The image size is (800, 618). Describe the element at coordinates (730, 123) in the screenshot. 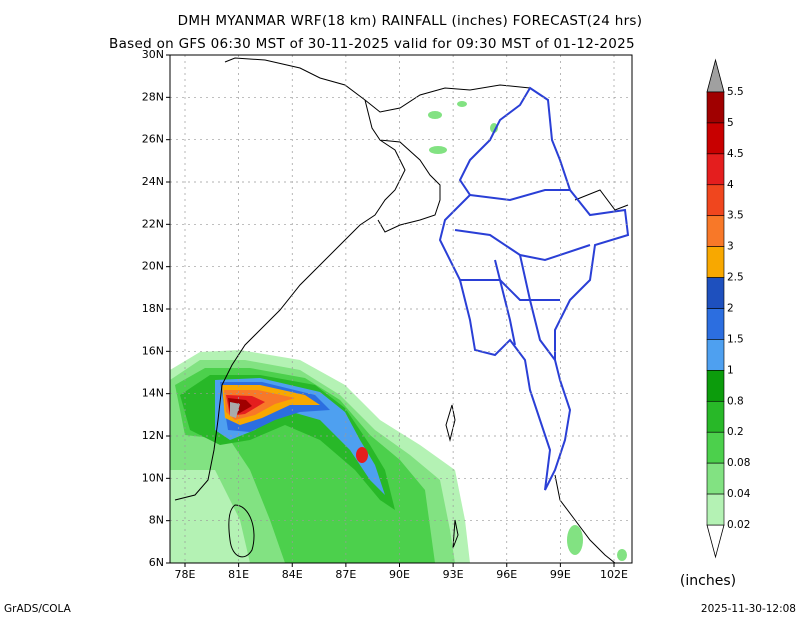

I see `colorbar-label: 5` at that location.